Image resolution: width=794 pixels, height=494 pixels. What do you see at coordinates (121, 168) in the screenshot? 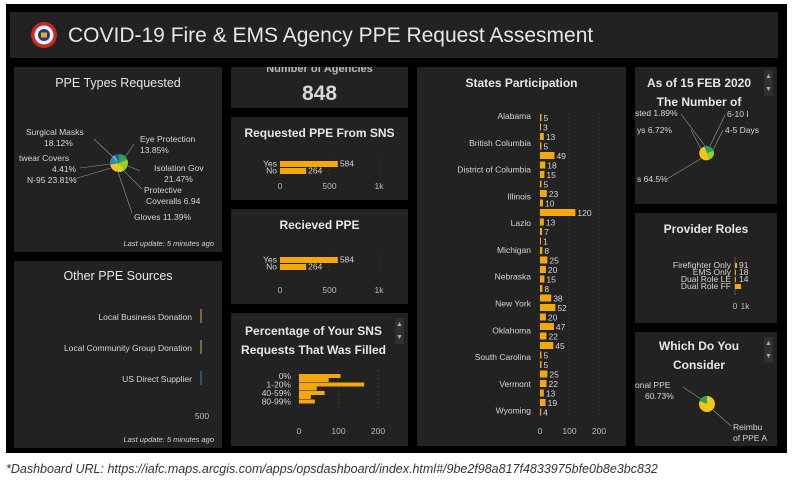
I see `pie-slice-coveralls` at bounding box center [121, 168].